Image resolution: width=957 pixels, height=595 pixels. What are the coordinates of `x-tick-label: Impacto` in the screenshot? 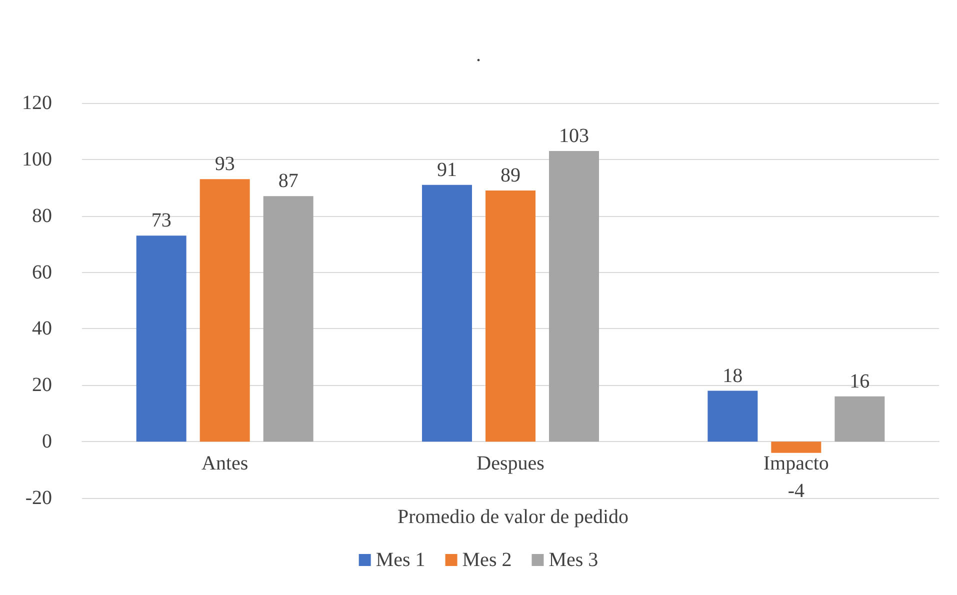 It's located at (796, 463).